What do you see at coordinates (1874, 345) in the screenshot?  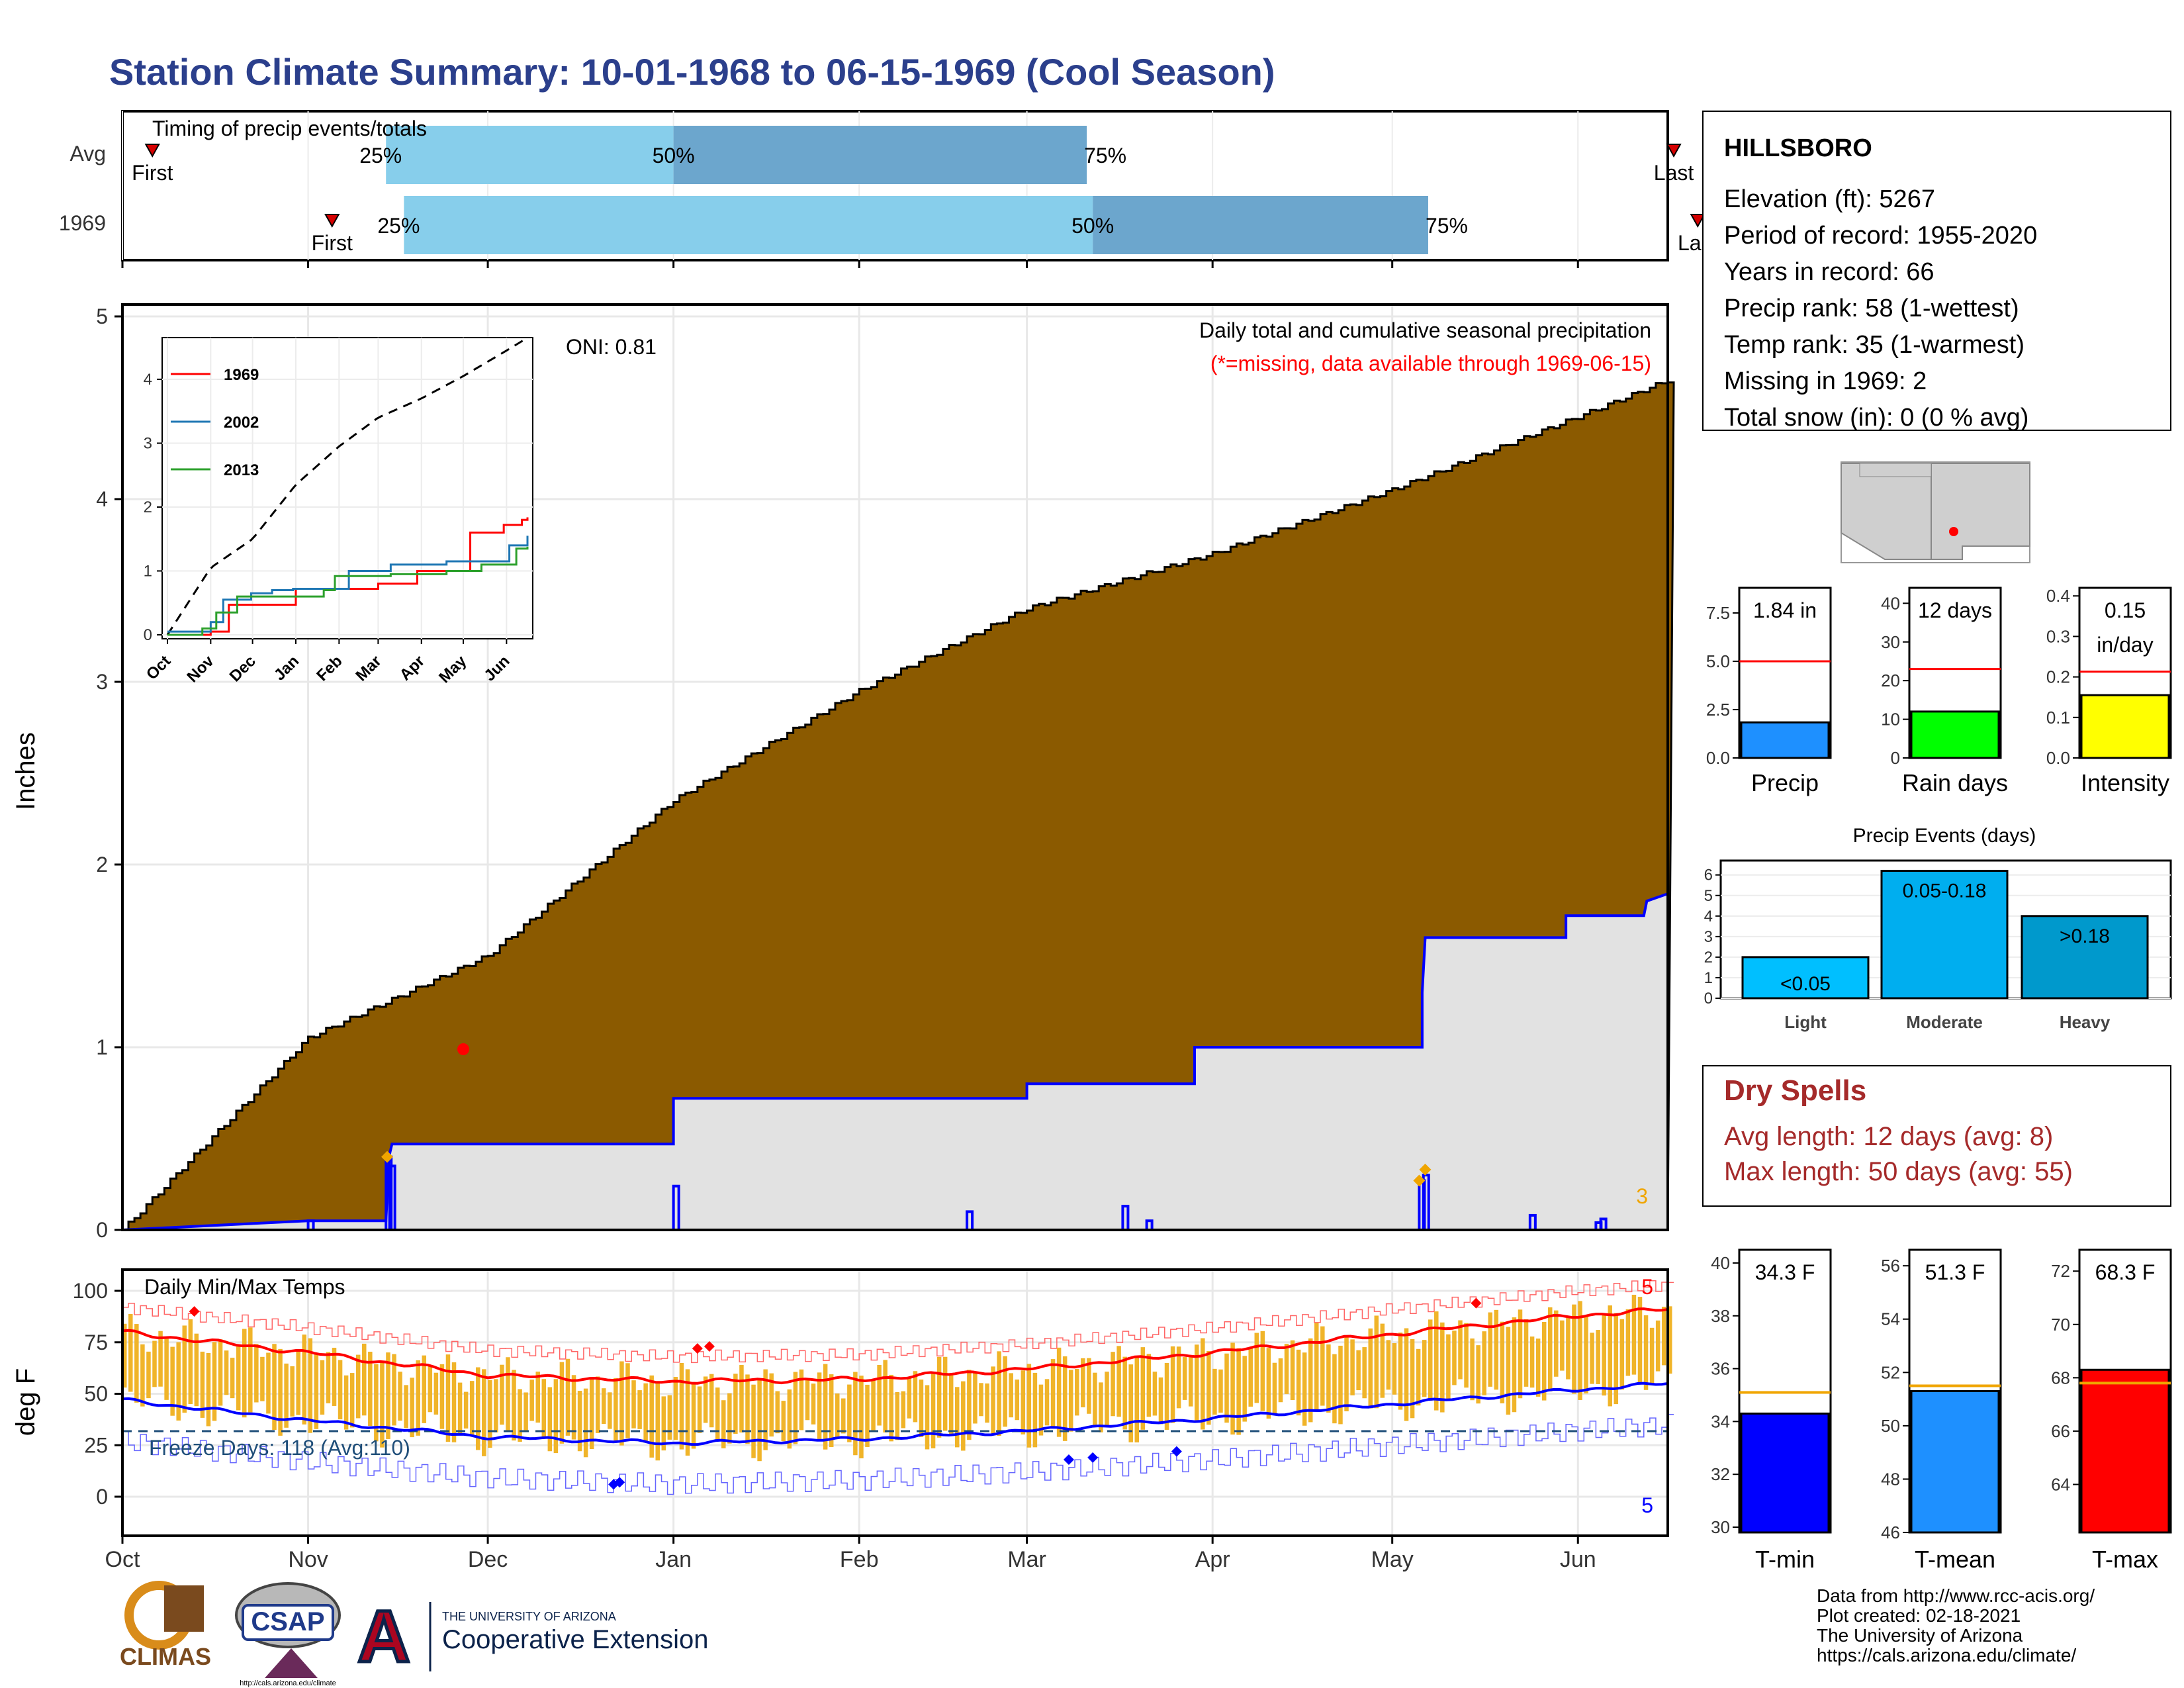 I see `station-info-line: Temp rank: 35 (1-warmest)` at bounding box center [1874, 345].